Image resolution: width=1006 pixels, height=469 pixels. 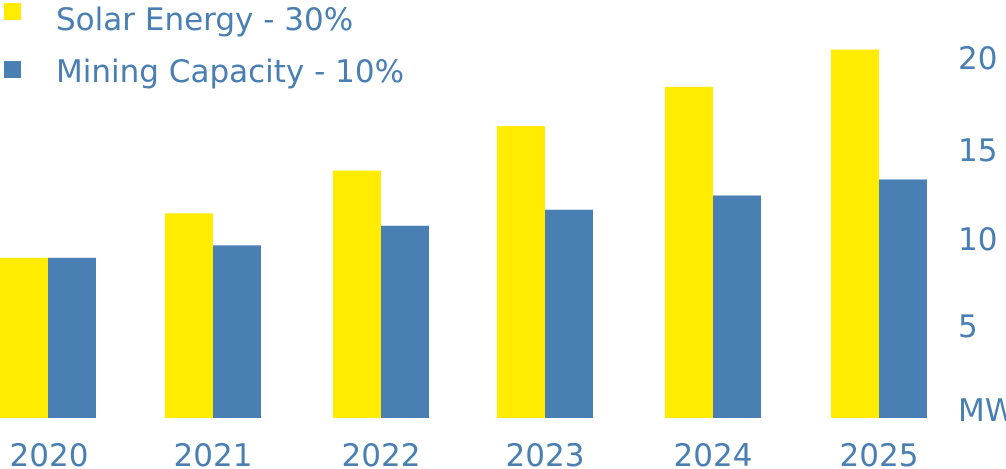 What do you see at coordinates (977, 151) in the screenshot?
I see `y-tick-15: 15` at bounding box center [977, 151].